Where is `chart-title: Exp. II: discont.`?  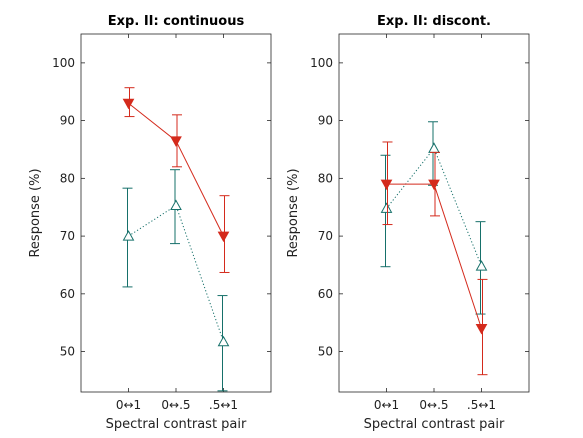
chart-title: Exp. II: discont. is located at coordinates (434, 21).